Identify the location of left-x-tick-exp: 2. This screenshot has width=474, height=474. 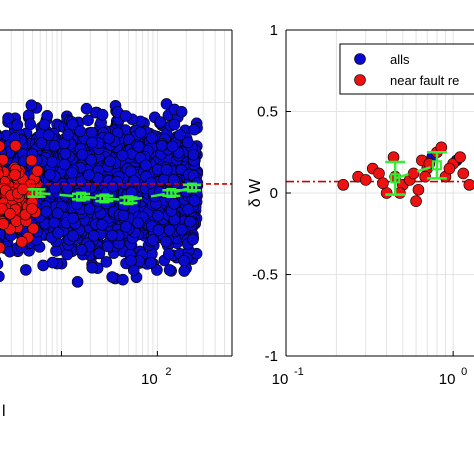
(168, 372).